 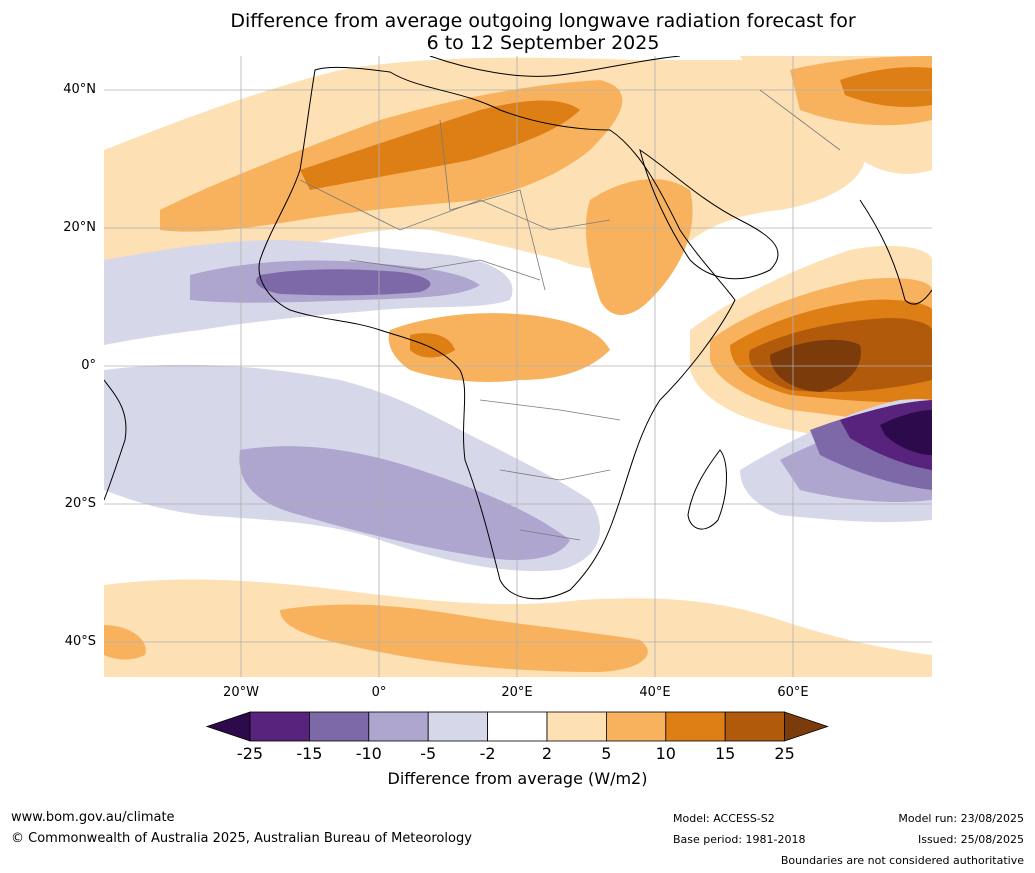 What do you see at coordinates (709, 214) in the screenshot?
I see `arabia-coastline` at bounding box center [709, 214].